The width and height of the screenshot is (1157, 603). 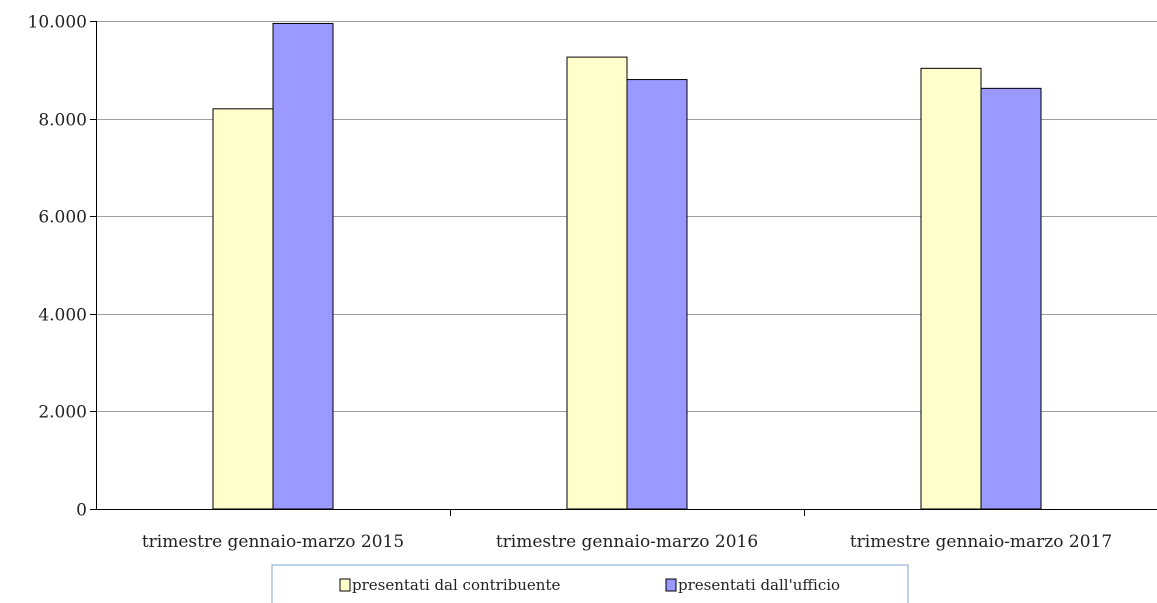 I want to click on legend-swatch-ufficio, so click(x=671, y=585).